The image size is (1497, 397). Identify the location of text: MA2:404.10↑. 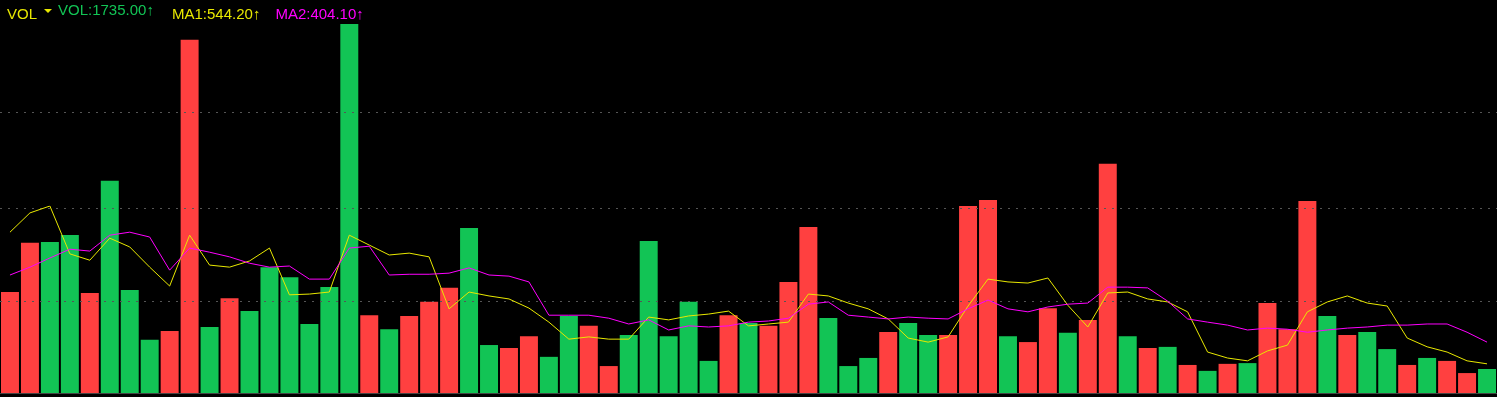
(319, 13).